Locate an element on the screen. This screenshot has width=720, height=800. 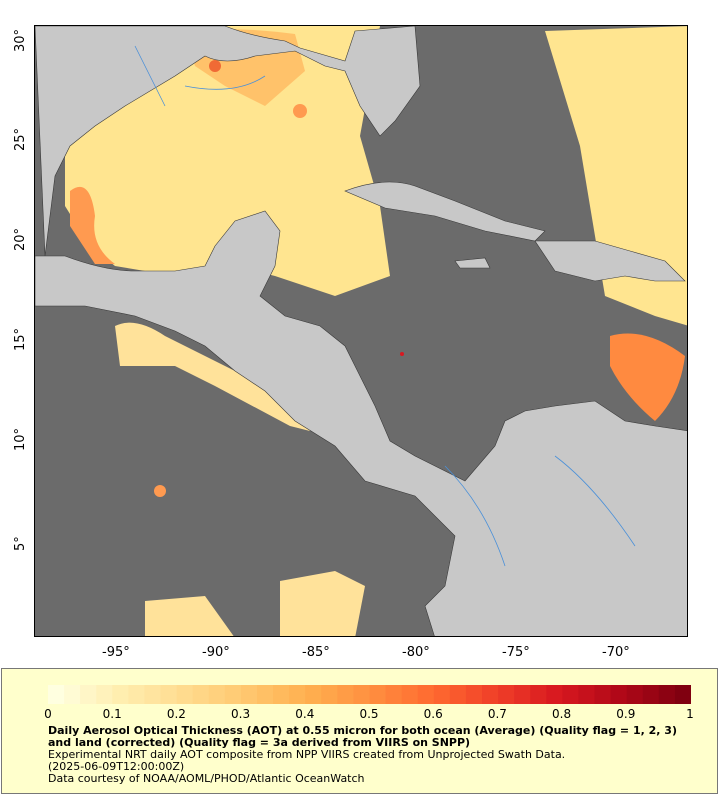
colorbar-label: 1 is located at coordinates (690, 714).